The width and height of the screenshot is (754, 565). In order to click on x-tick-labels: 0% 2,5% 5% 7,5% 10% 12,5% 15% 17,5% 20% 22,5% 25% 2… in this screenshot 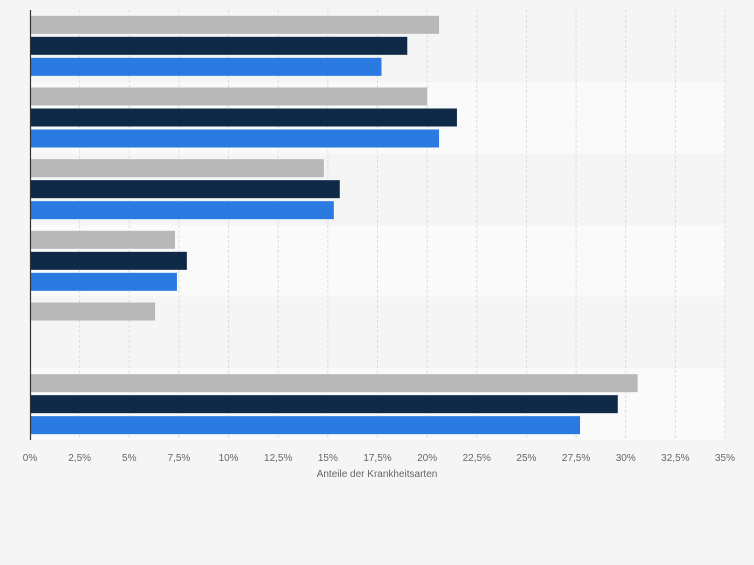, I will do `click(379, 458)`.